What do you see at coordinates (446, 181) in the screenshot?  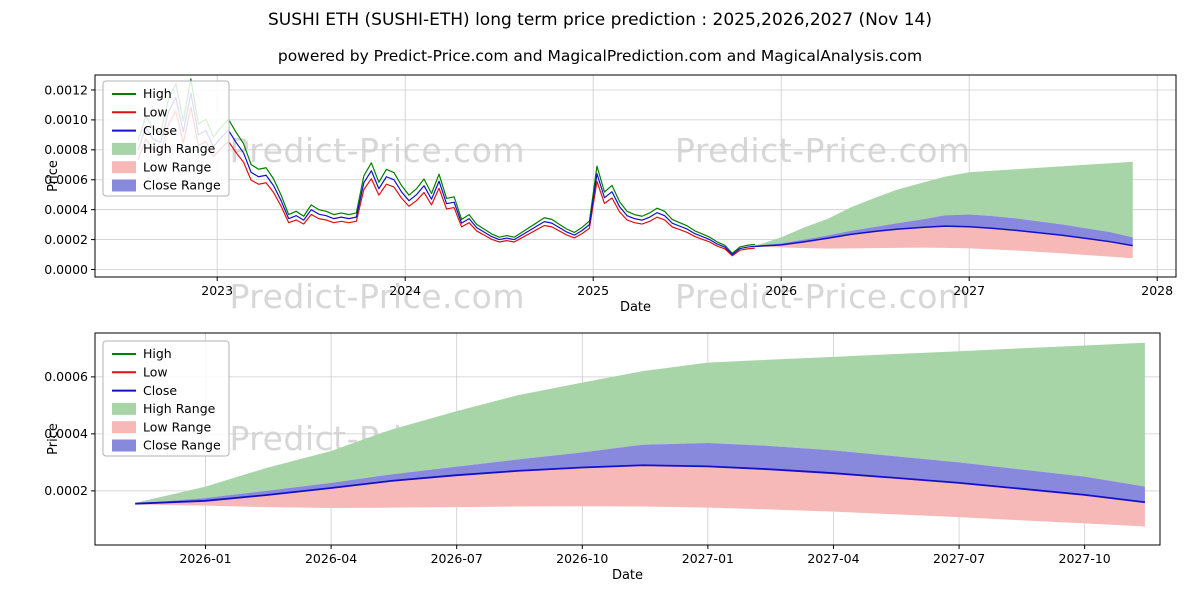 I see `series-low` at bounding box center [446, 181].